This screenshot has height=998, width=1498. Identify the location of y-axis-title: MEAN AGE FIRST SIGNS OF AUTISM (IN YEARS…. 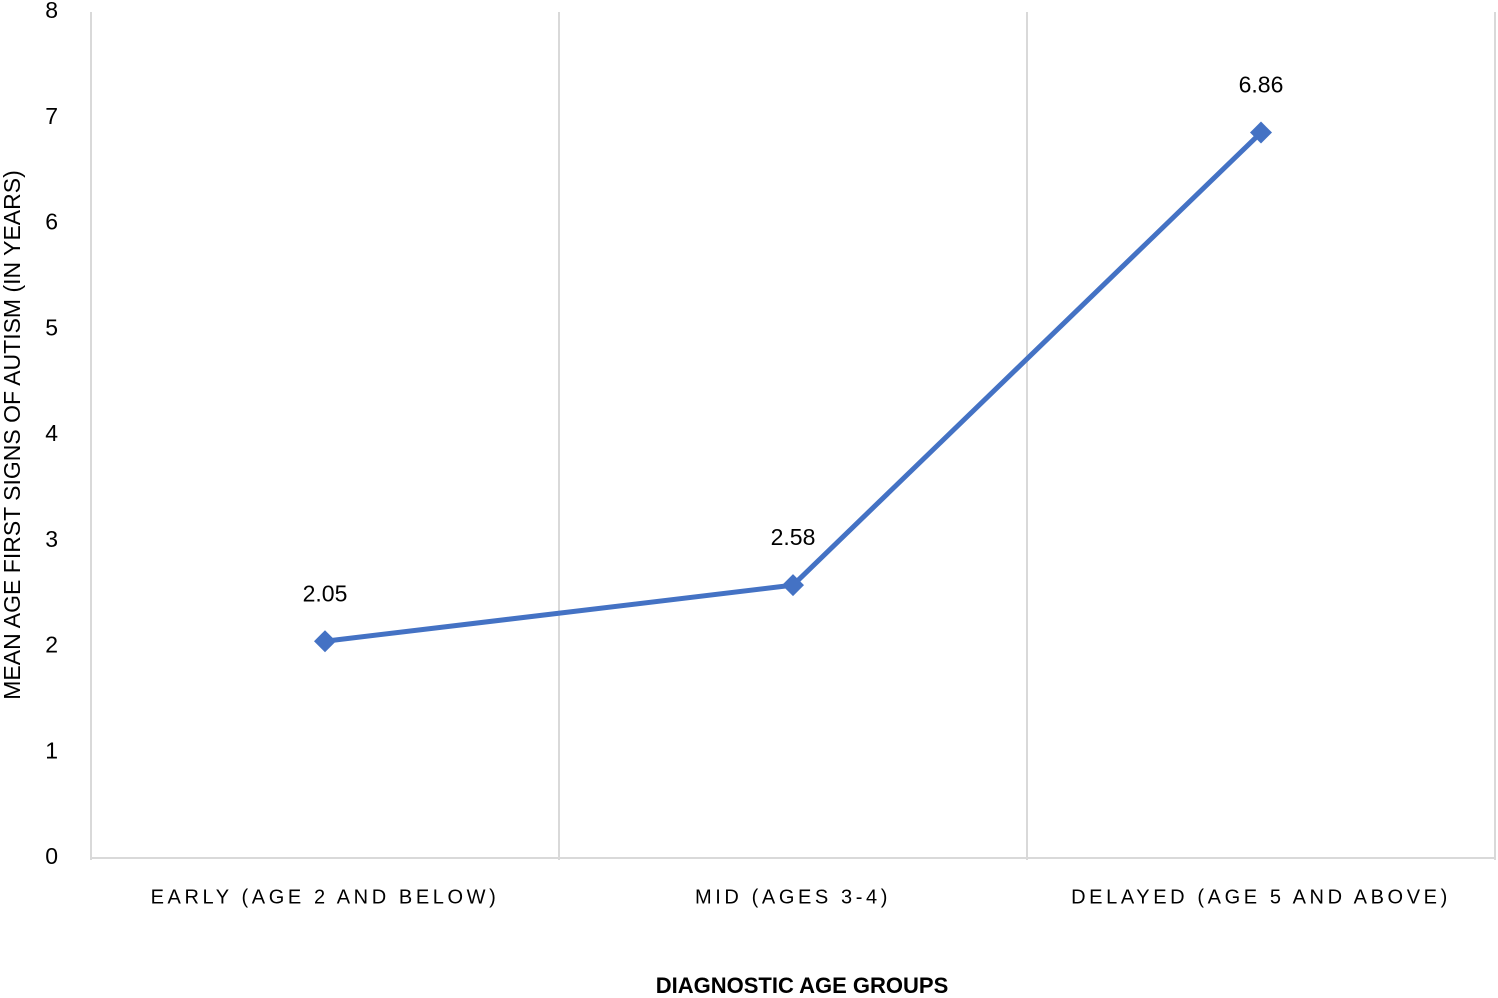
(12, 435).